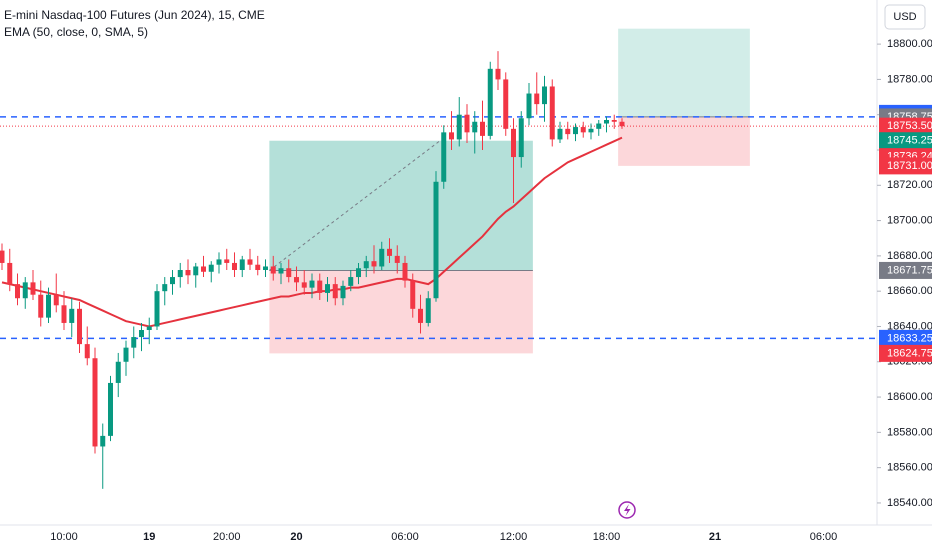 The height and width of the screenshot is (550, 932). I want to click on x-tick-label: 06:00, so click(405, 537).